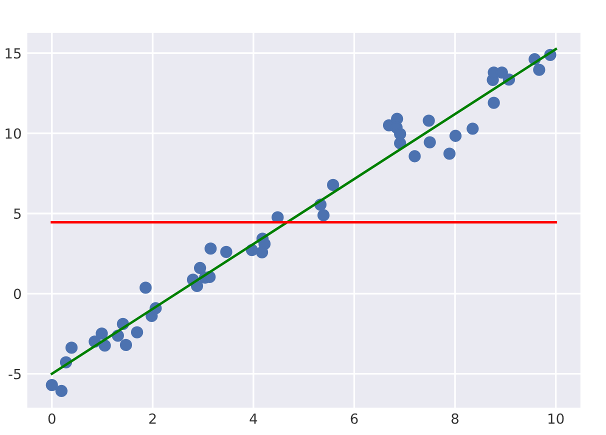 The image size is (606, 435). I want to click on x-tick-label: 6, so click(354, 418).